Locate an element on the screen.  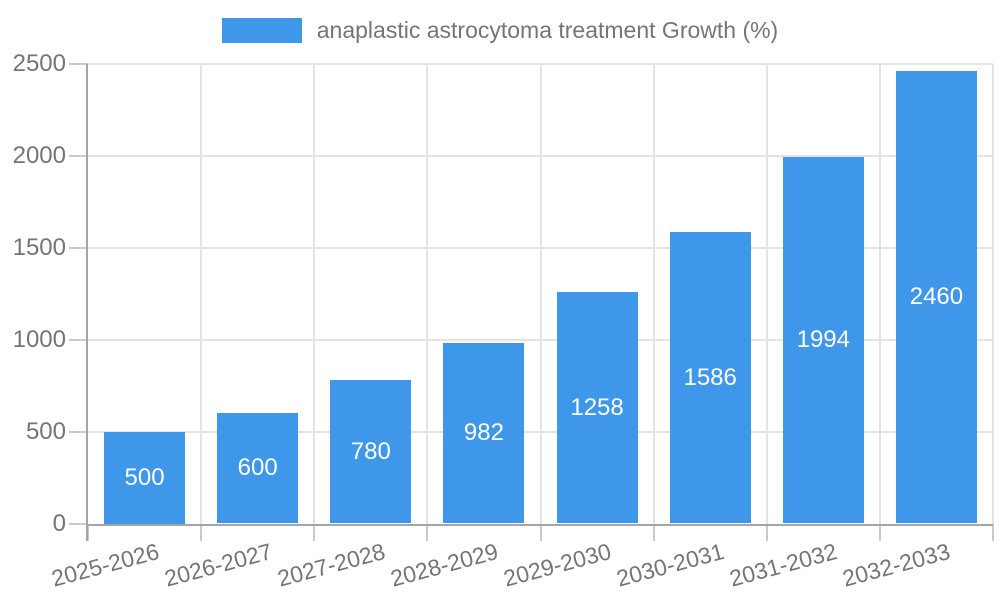
y-tick-label: 500 is located at coordinates (45, 431).